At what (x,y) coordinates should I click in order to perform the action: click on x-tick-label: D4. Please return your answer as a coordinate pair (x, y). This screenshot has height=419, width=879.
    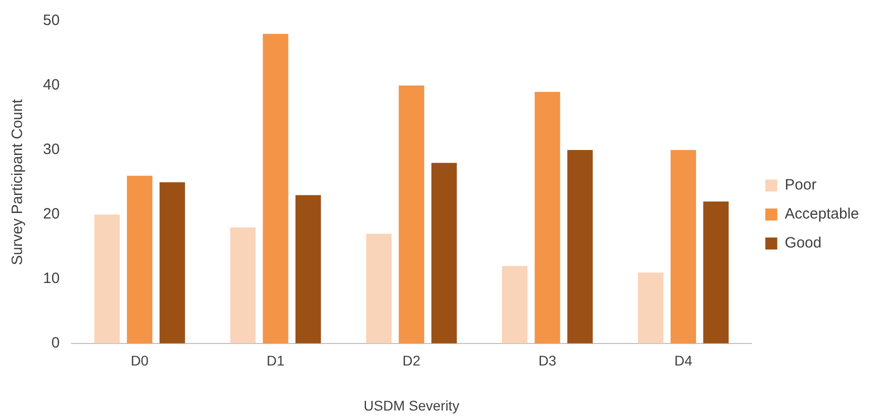
    Looking at the image, I should click on (683, 360).